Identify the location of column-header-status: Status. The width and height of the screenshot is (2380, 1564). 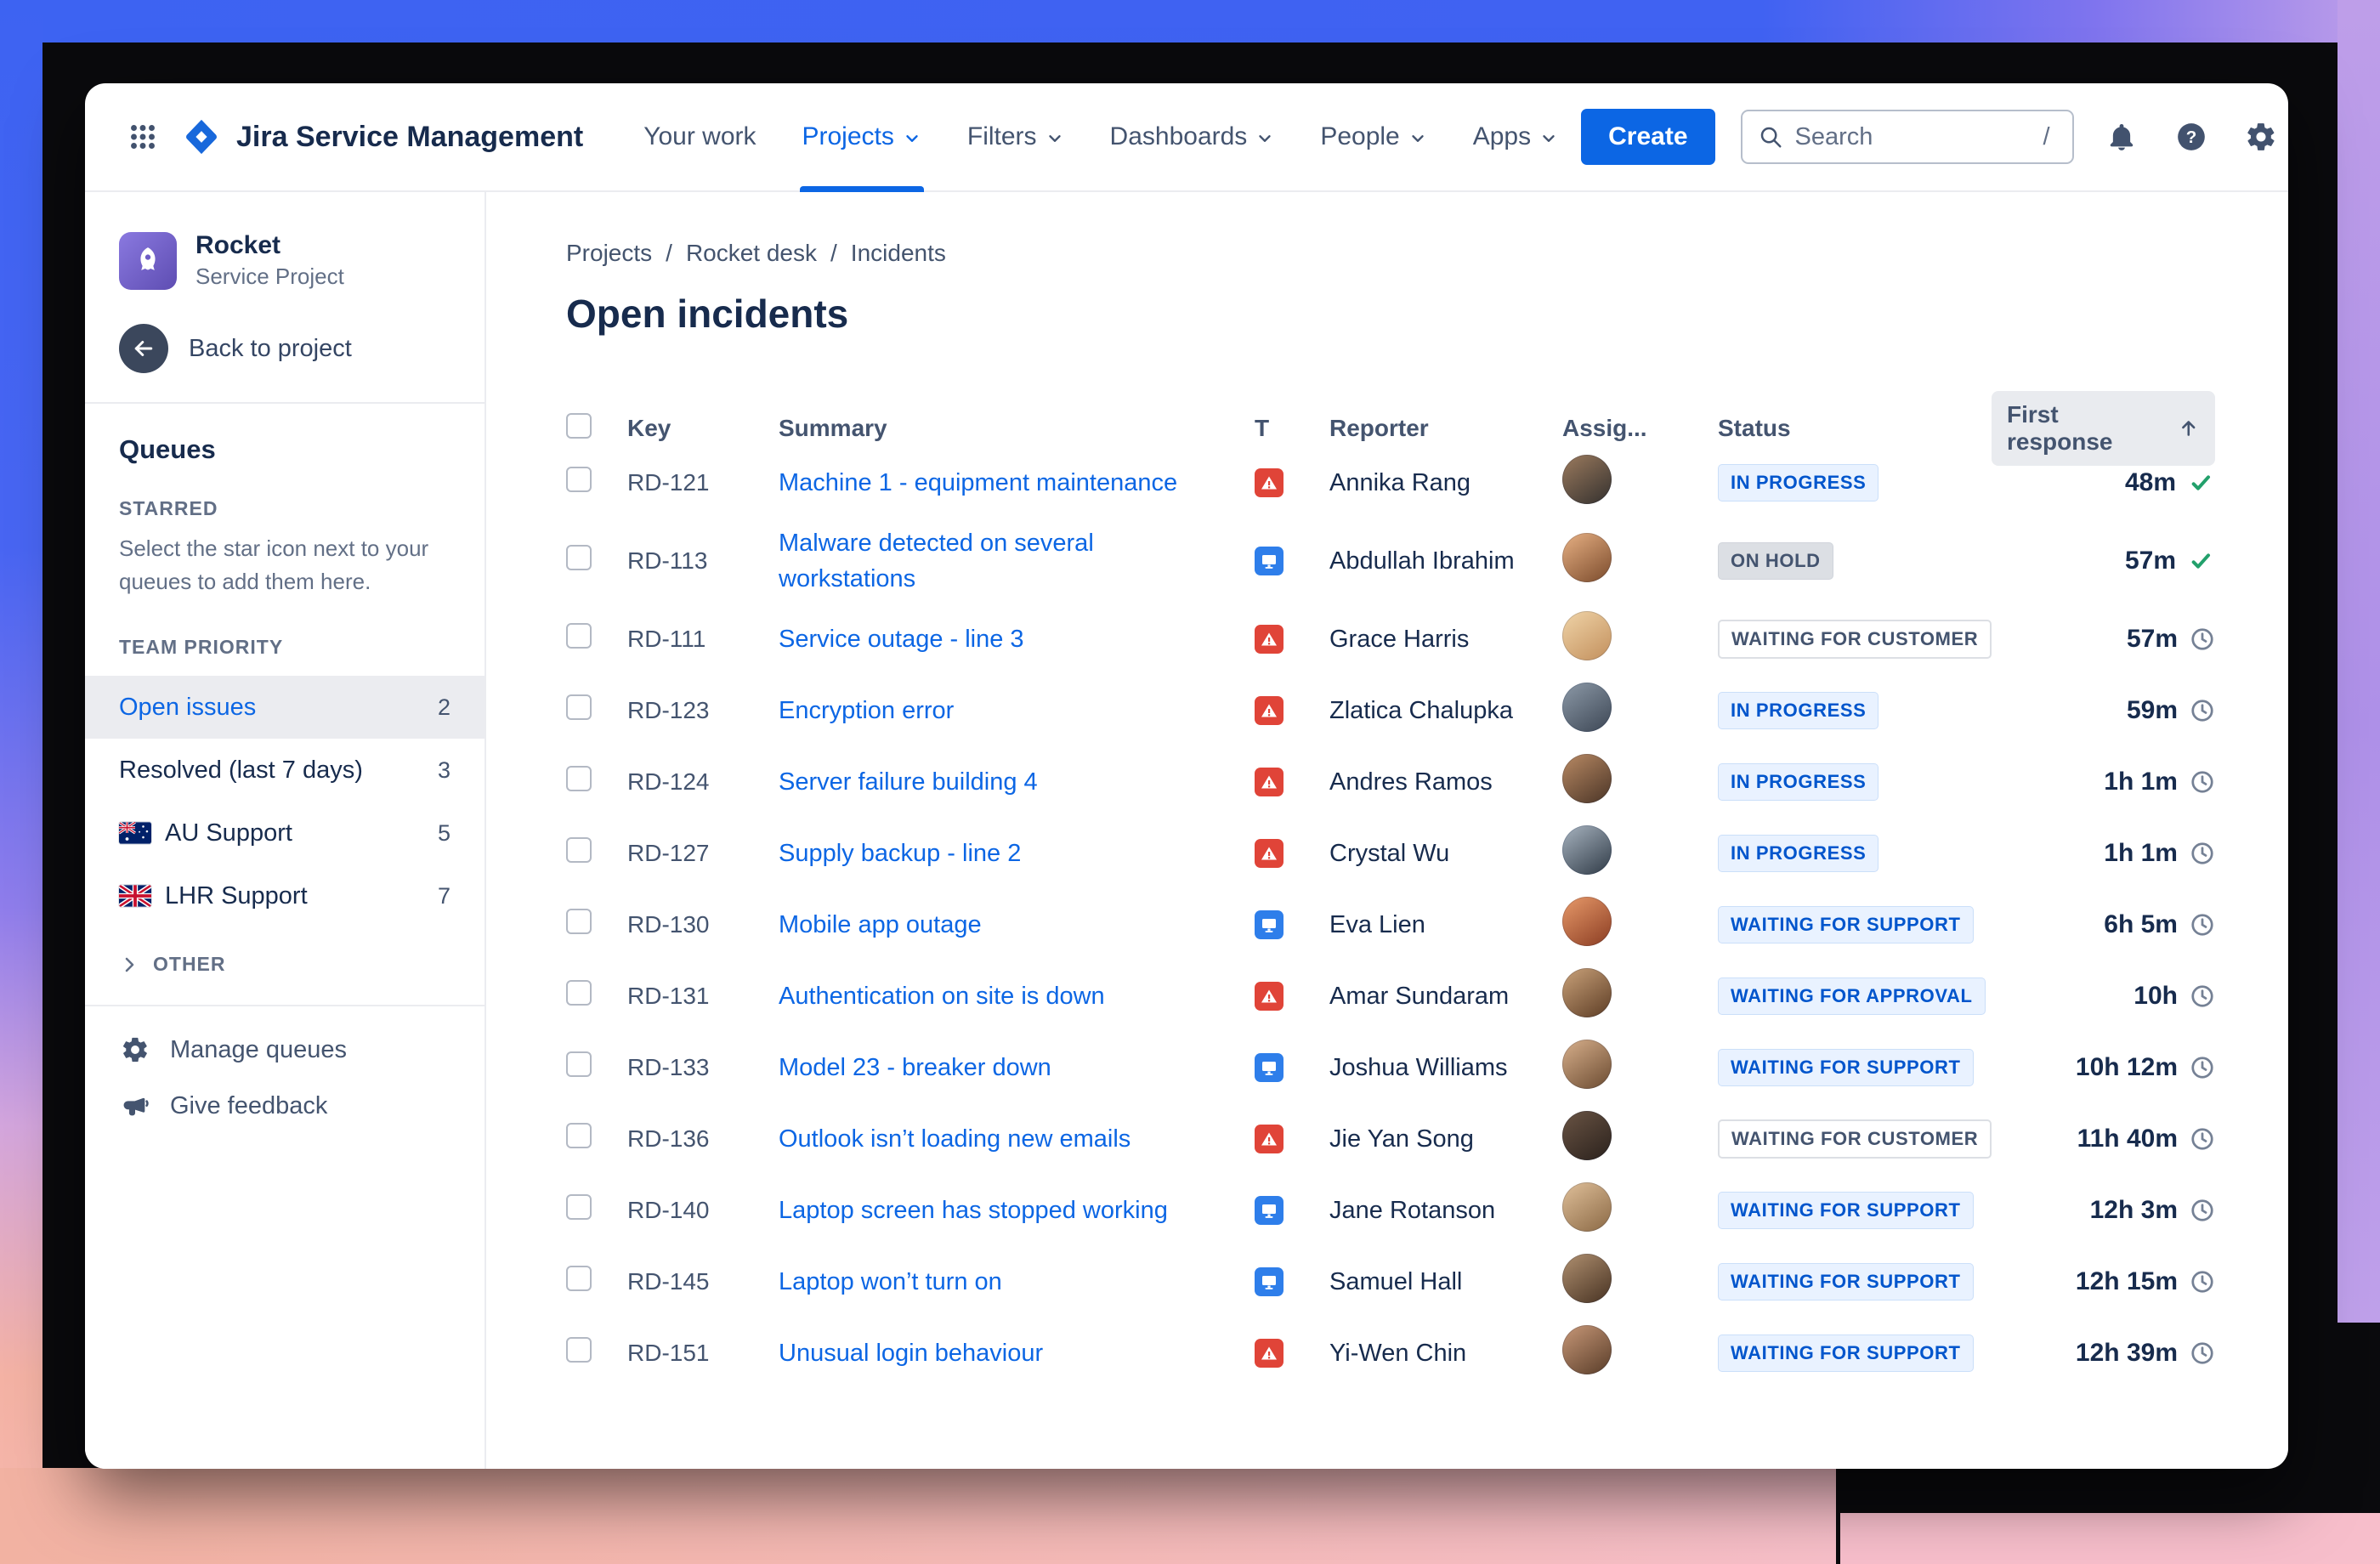
(1754, 428).